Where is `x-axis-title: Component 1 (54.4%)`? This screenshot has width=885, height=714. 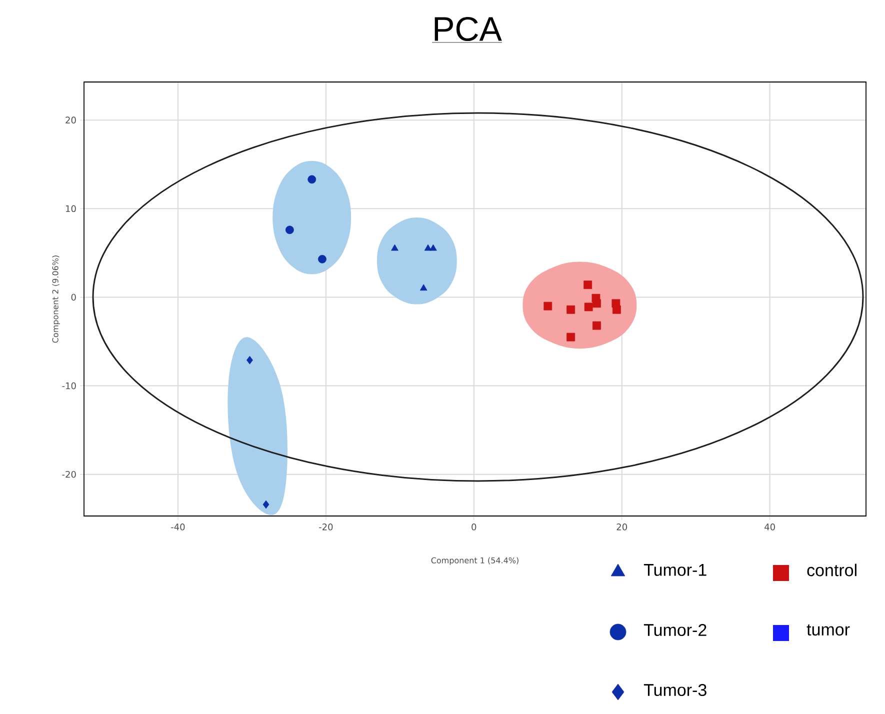
x-axis-title: Component 1 (54.4%) is located at coordinates (474, 561).